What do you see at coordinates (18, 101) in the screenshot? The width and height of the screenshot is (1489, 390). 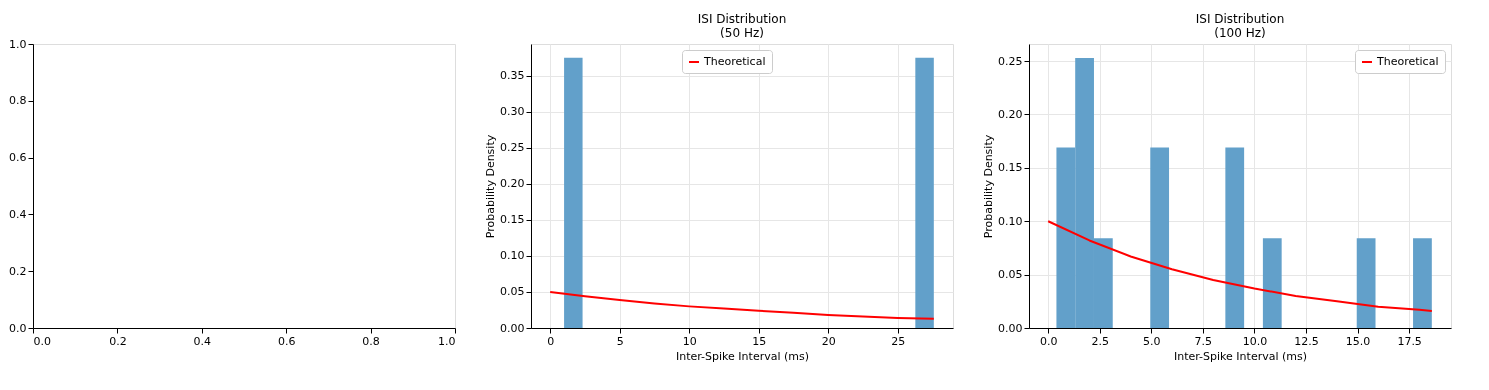 I see `y-tick-label: 0.8` at bounding box center [18, 101].